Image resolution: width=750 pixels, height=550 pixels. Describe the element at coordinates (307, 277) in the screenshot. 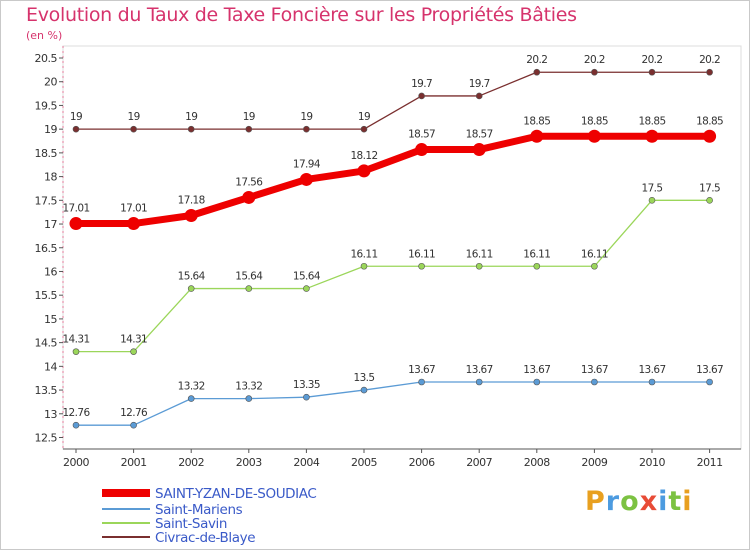

I see `data-label: 15.64` at that location.